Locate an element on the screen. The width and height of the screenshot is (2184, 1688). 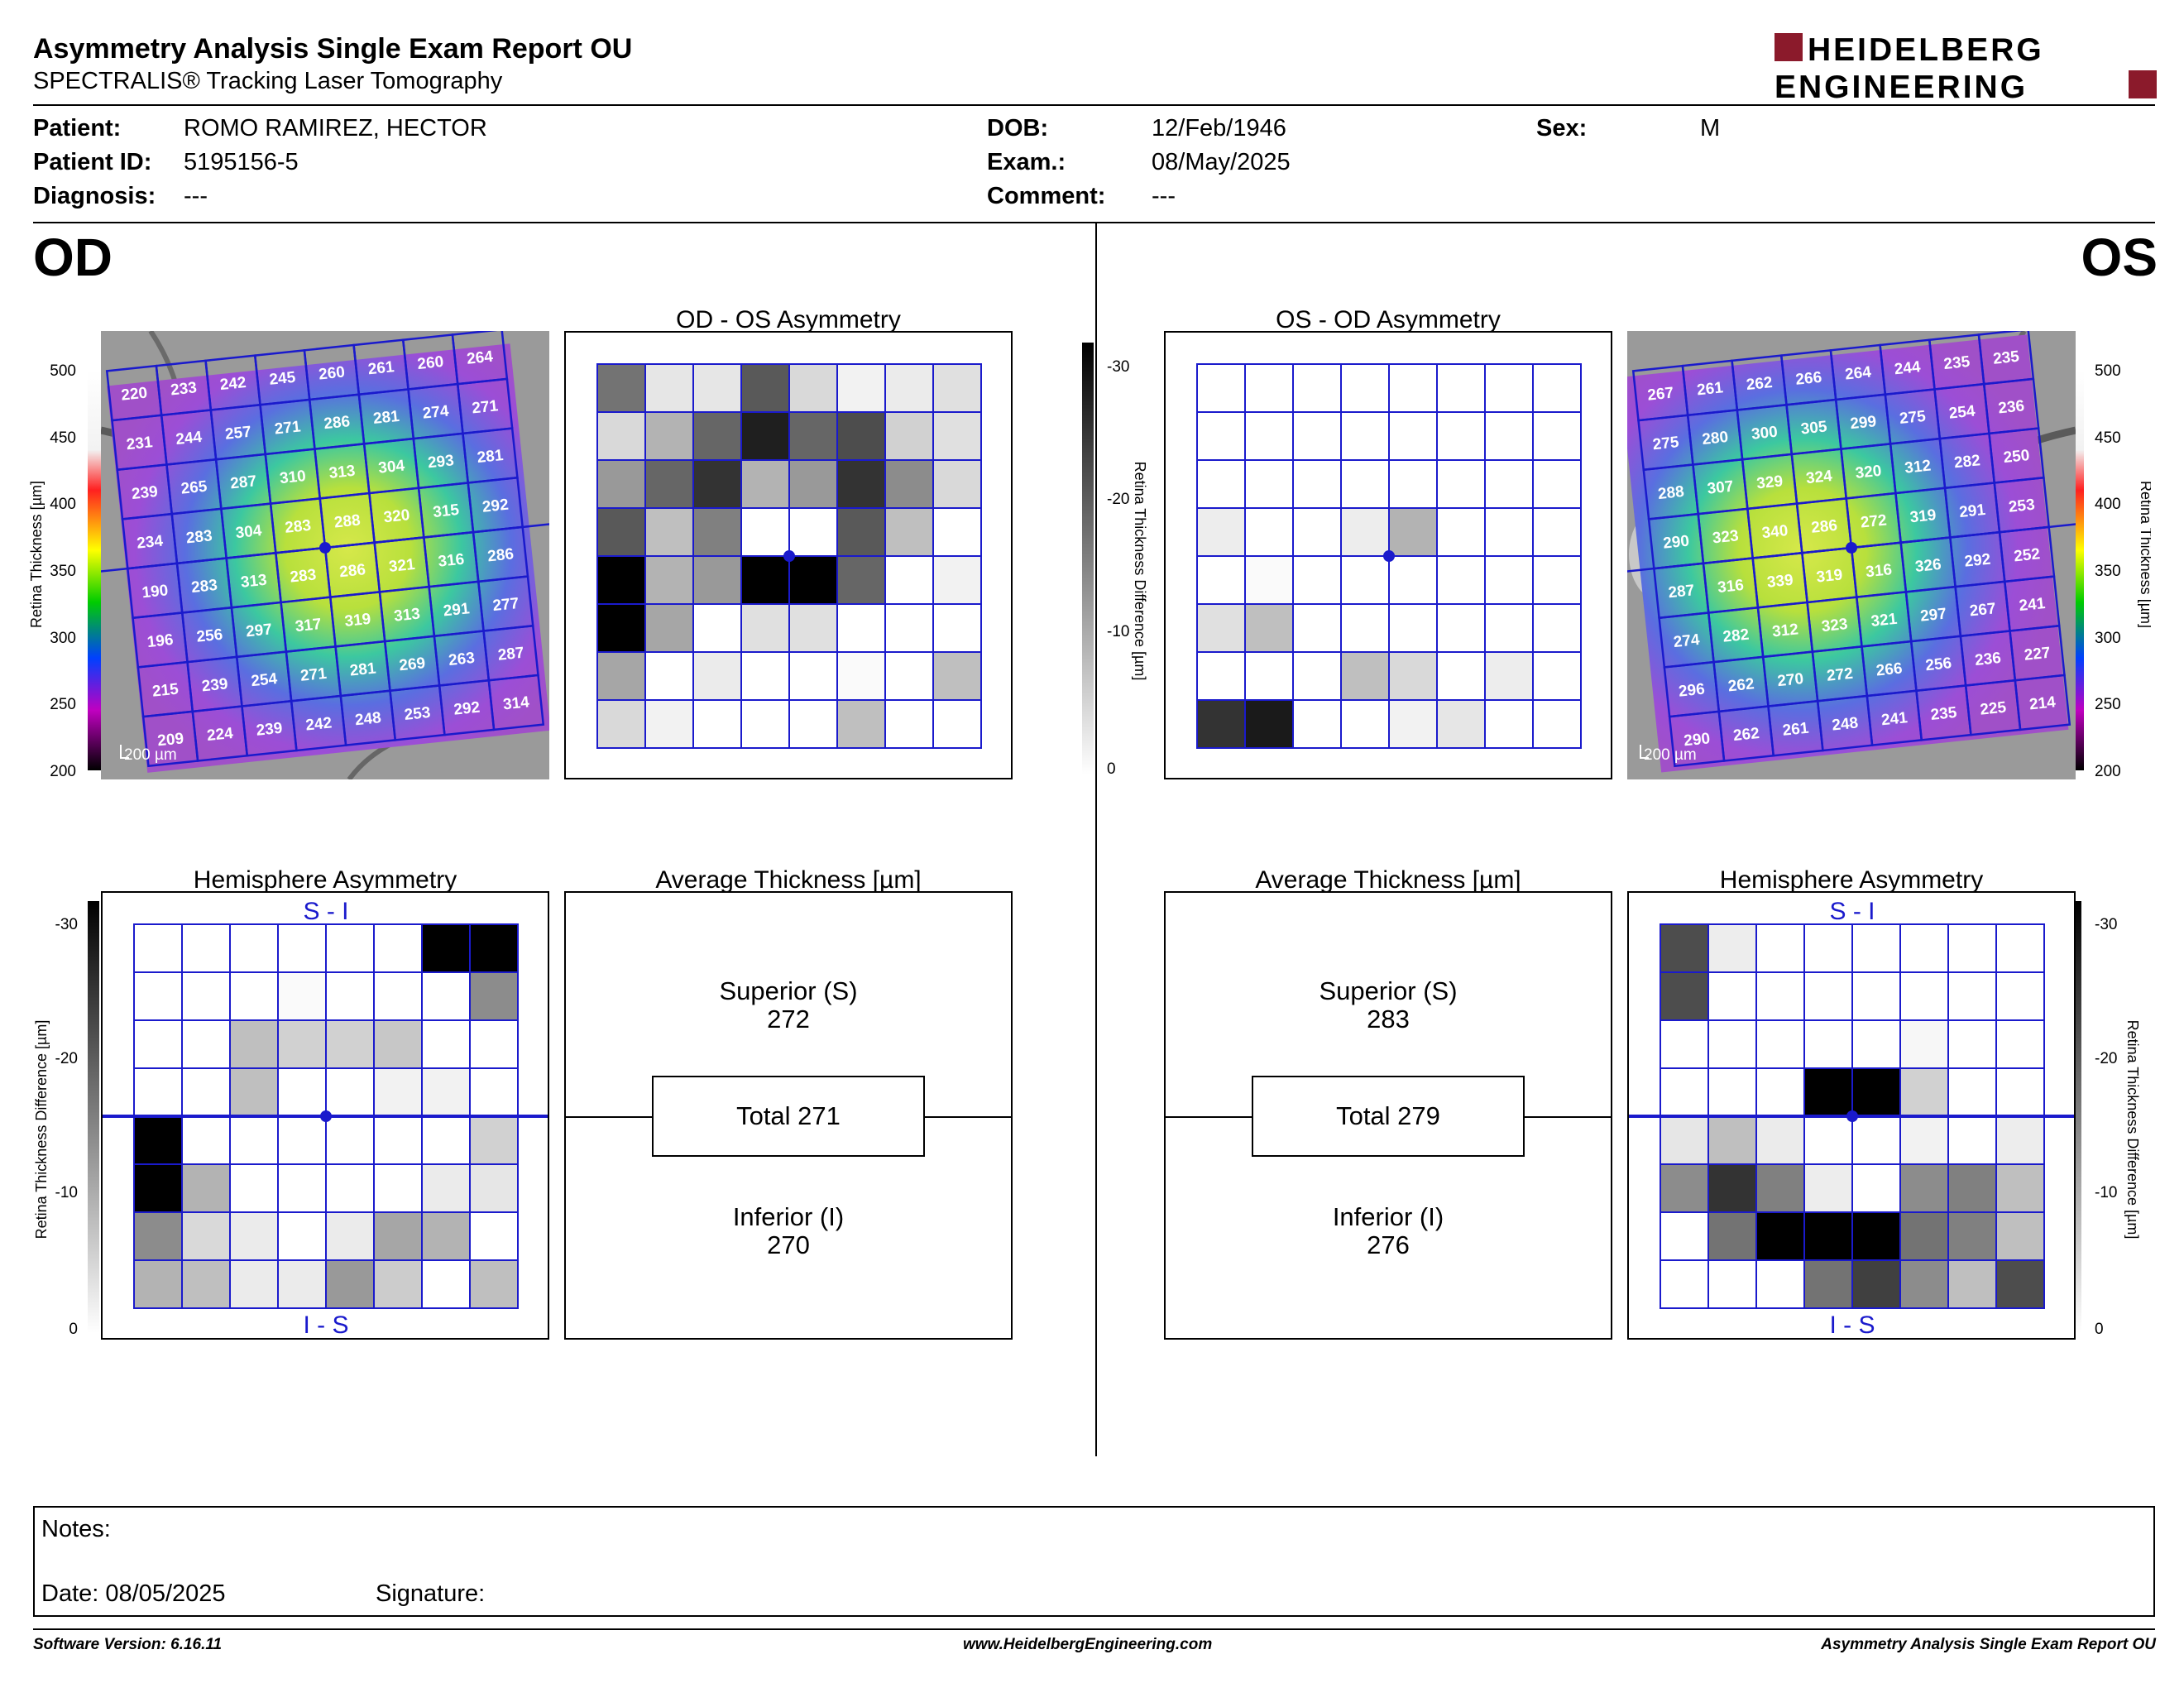
od-asym-cell-r7-c2 is located at coordinates (717, 724).